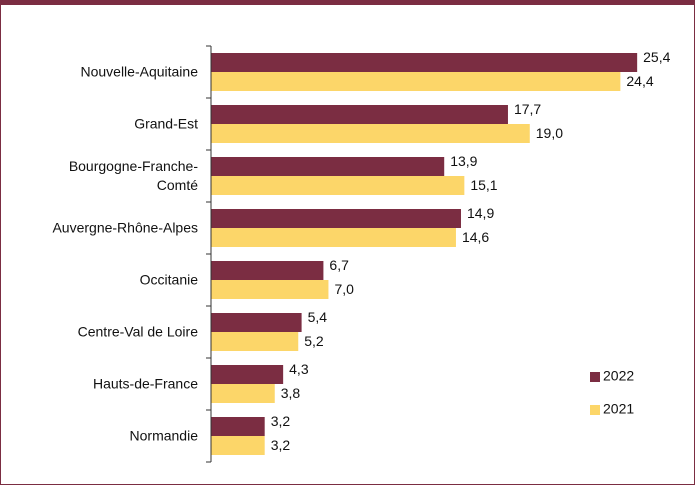  Describe the element at coordinates (145, 383) in the screenshot. I see `category-label: Hauts-de-France` at that location.